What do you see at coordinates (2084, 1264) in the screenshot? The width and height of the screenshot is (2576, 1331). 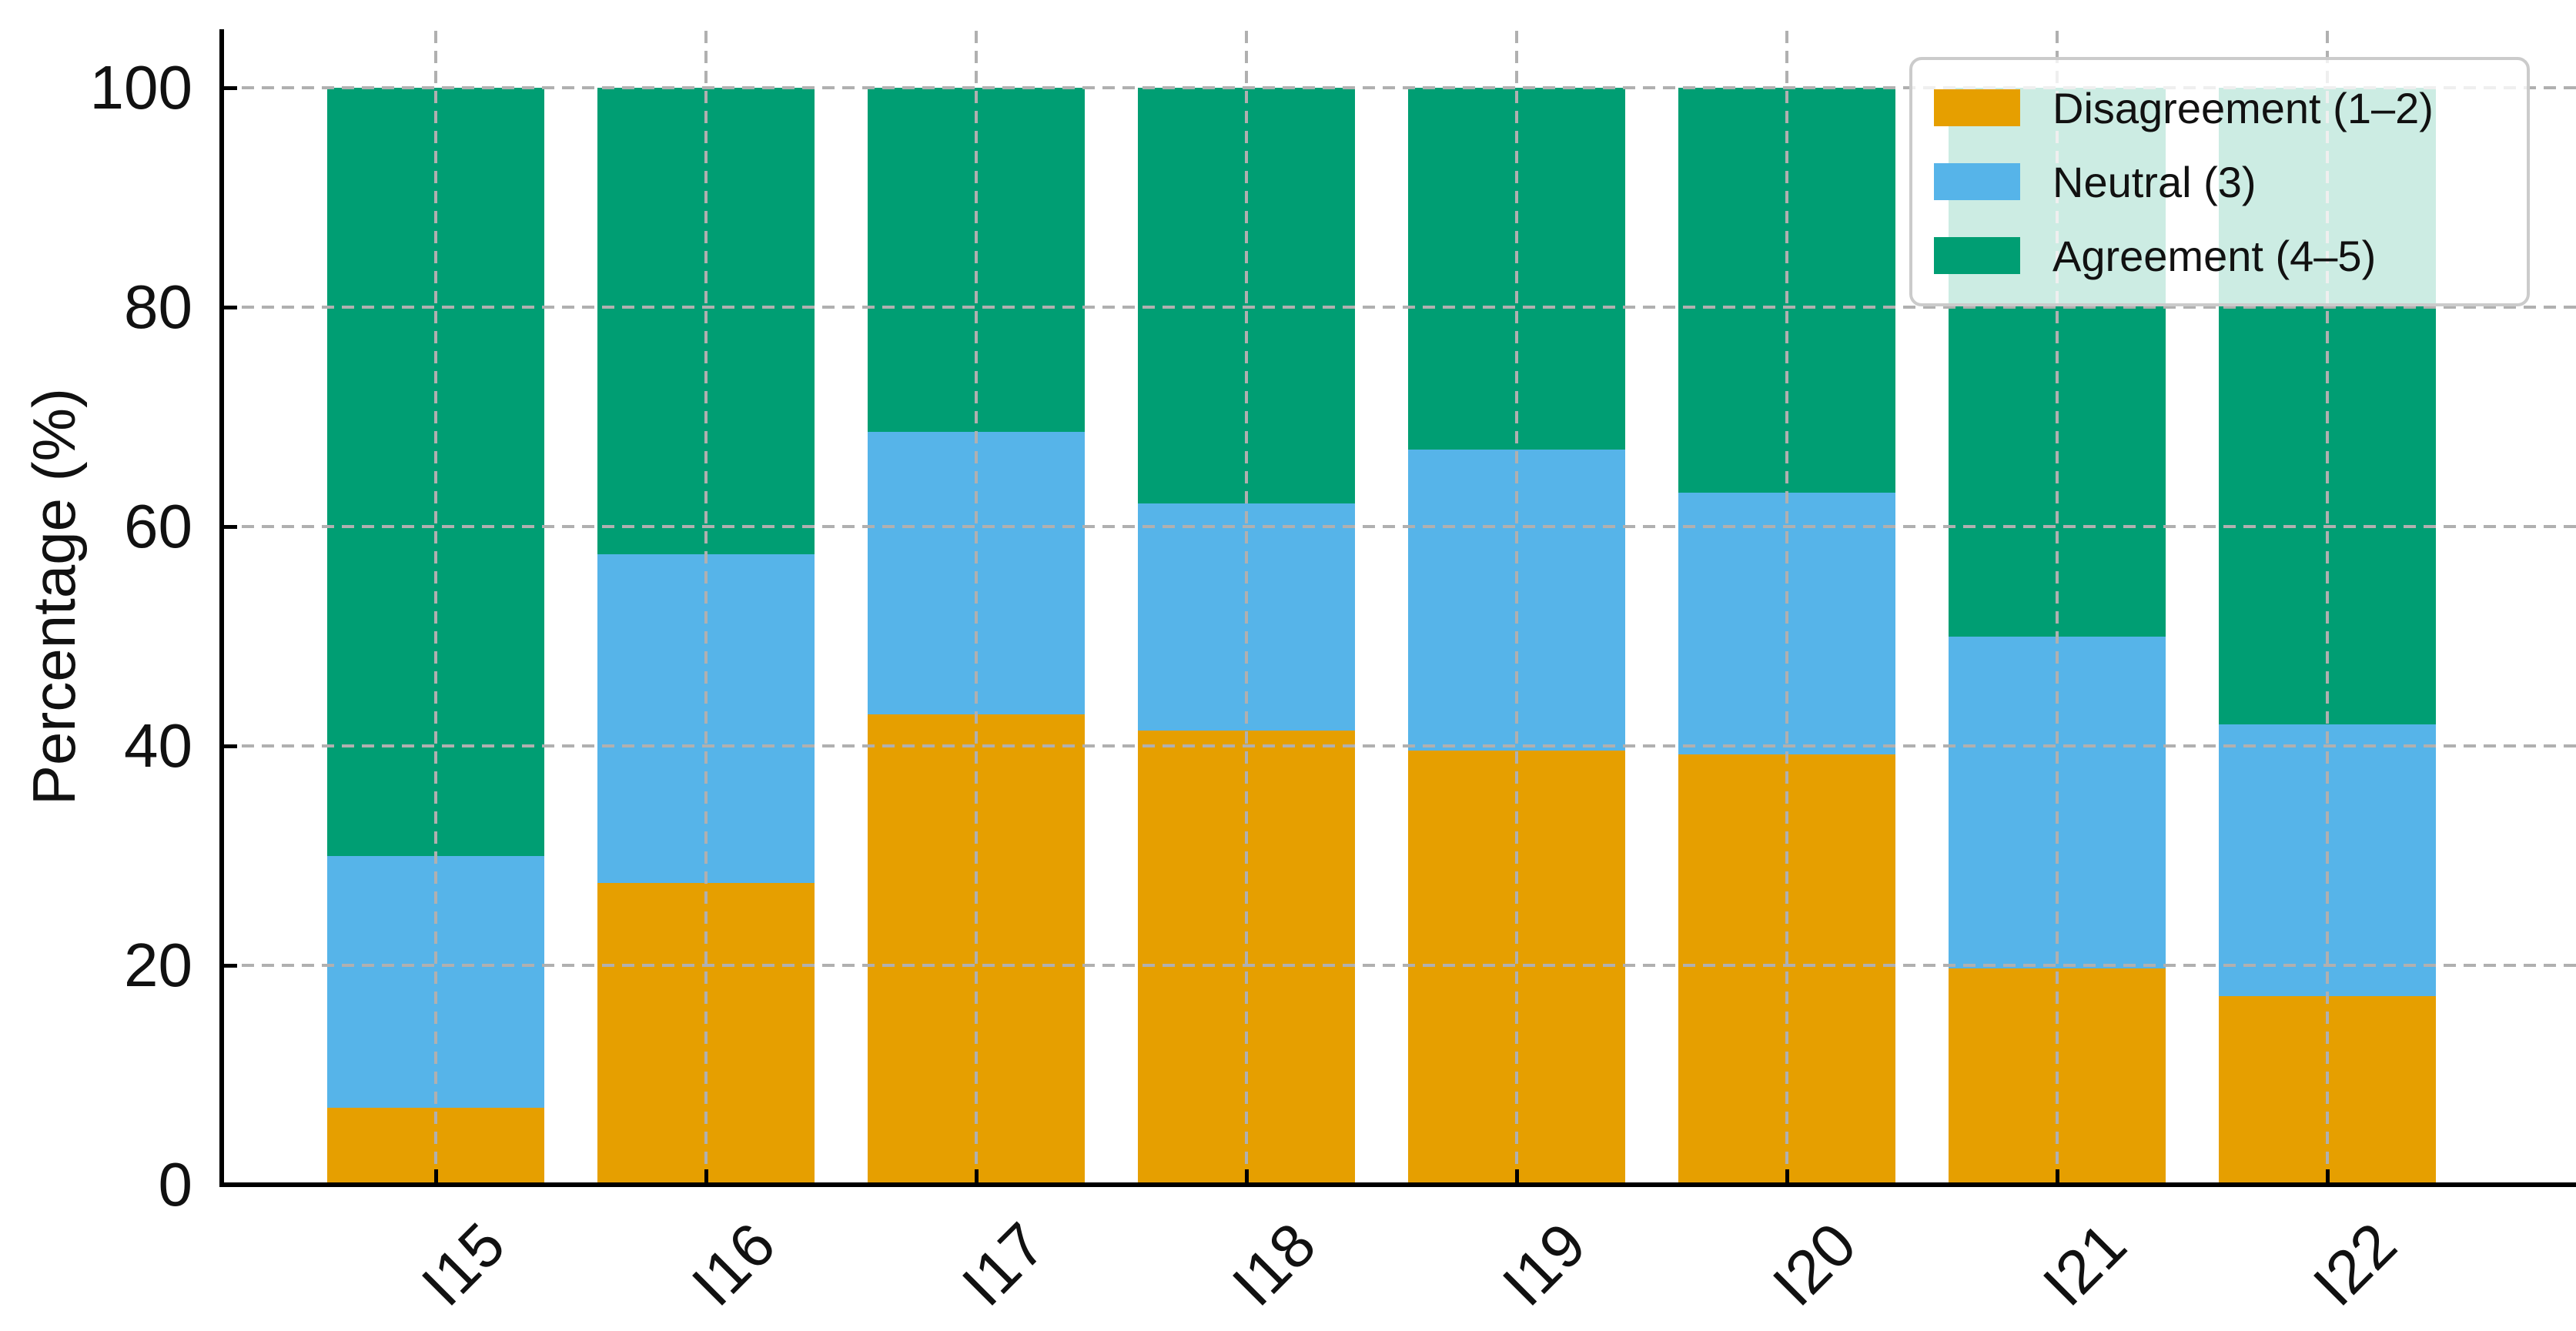 I see `x-tick-label: I21` at bounding box center [2084, 1264].